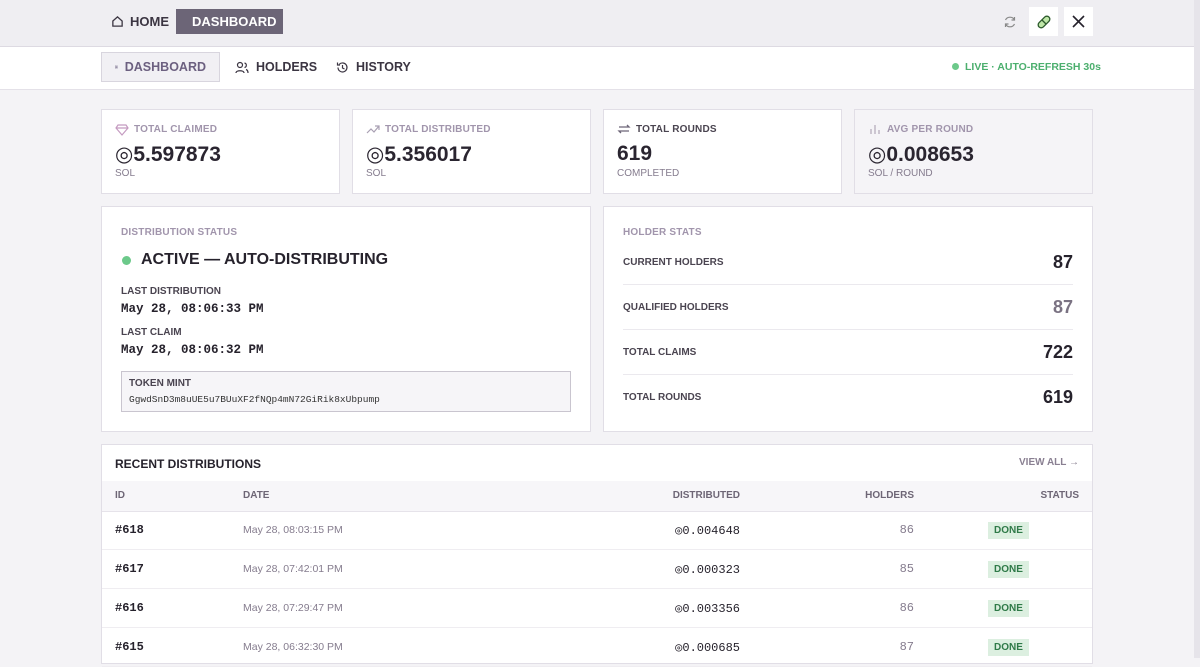  What do you see at coordinates (383, 67) in the screenshot?
I see `tab-label: HISTORY` at bounding box center [383, 67].